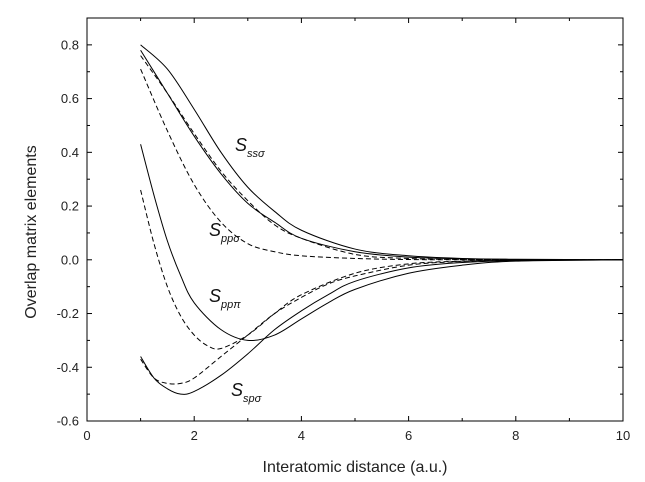 This screenshot has height=482, width=645. Describe the element at coordinates (68, 313) in the screenshot. I see `y-tick-label: -0.2` at that location.